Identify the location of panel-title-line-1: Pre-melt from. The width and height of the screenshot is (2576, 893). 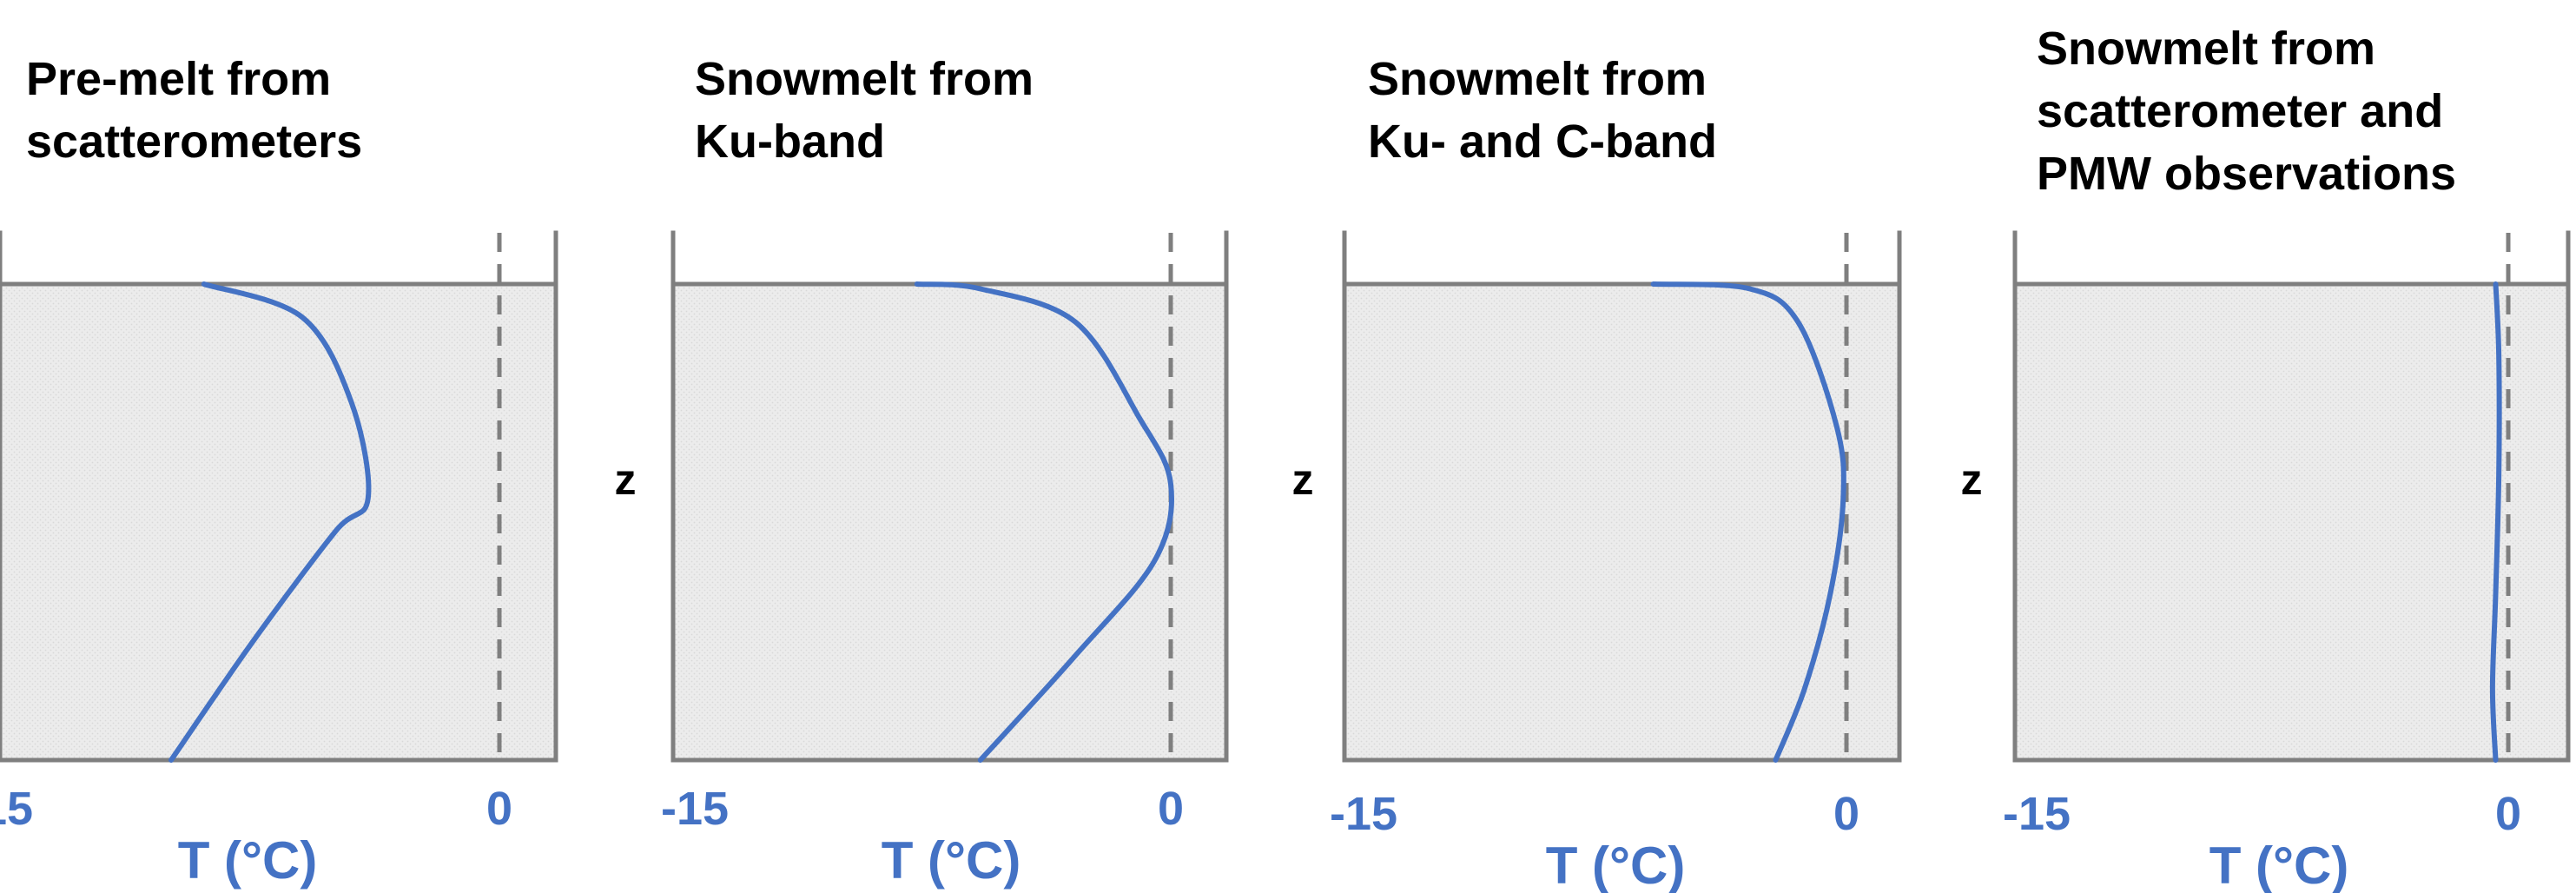
(179, 79).